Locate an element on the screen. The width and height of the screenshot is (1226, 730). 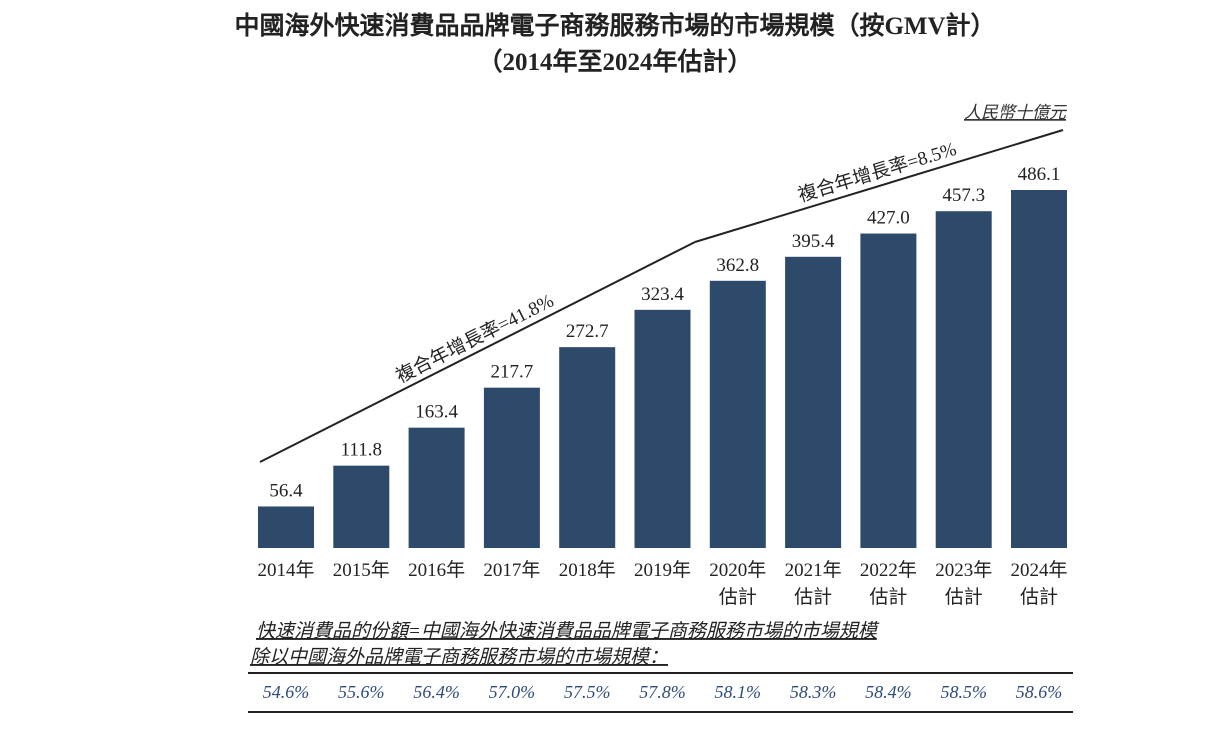
value-label: 163.4 is located at coordinates (436, 412).